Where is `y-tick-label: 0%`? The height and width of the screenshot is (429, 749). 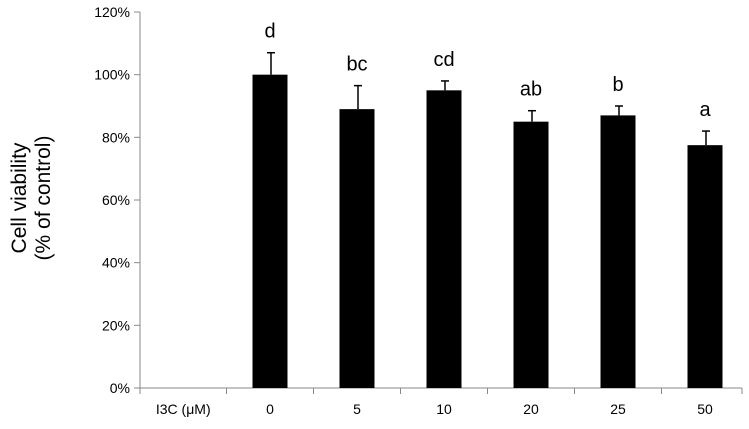
y-tick-label: 0% is located at coordinates (120, 388).